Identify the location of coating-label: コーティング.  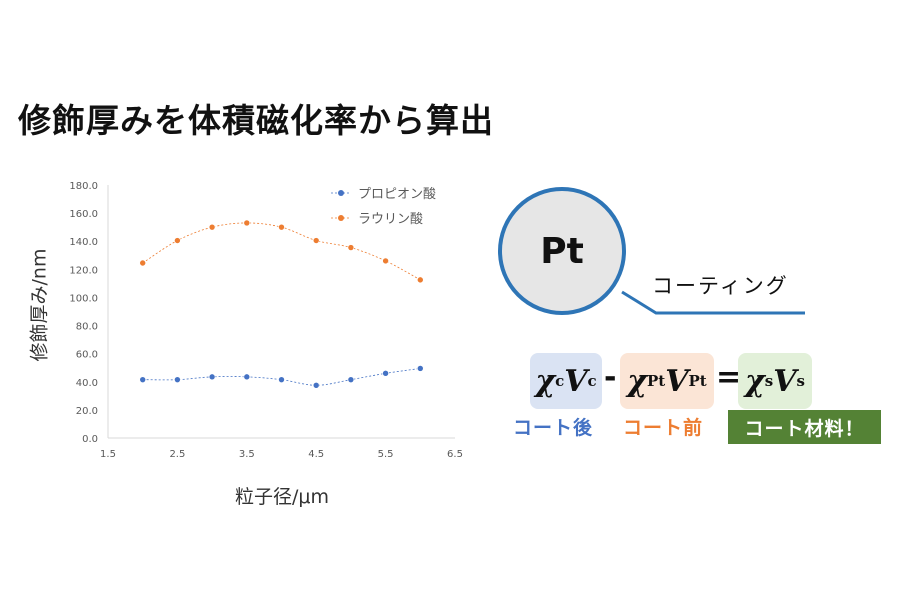
(720, 286).